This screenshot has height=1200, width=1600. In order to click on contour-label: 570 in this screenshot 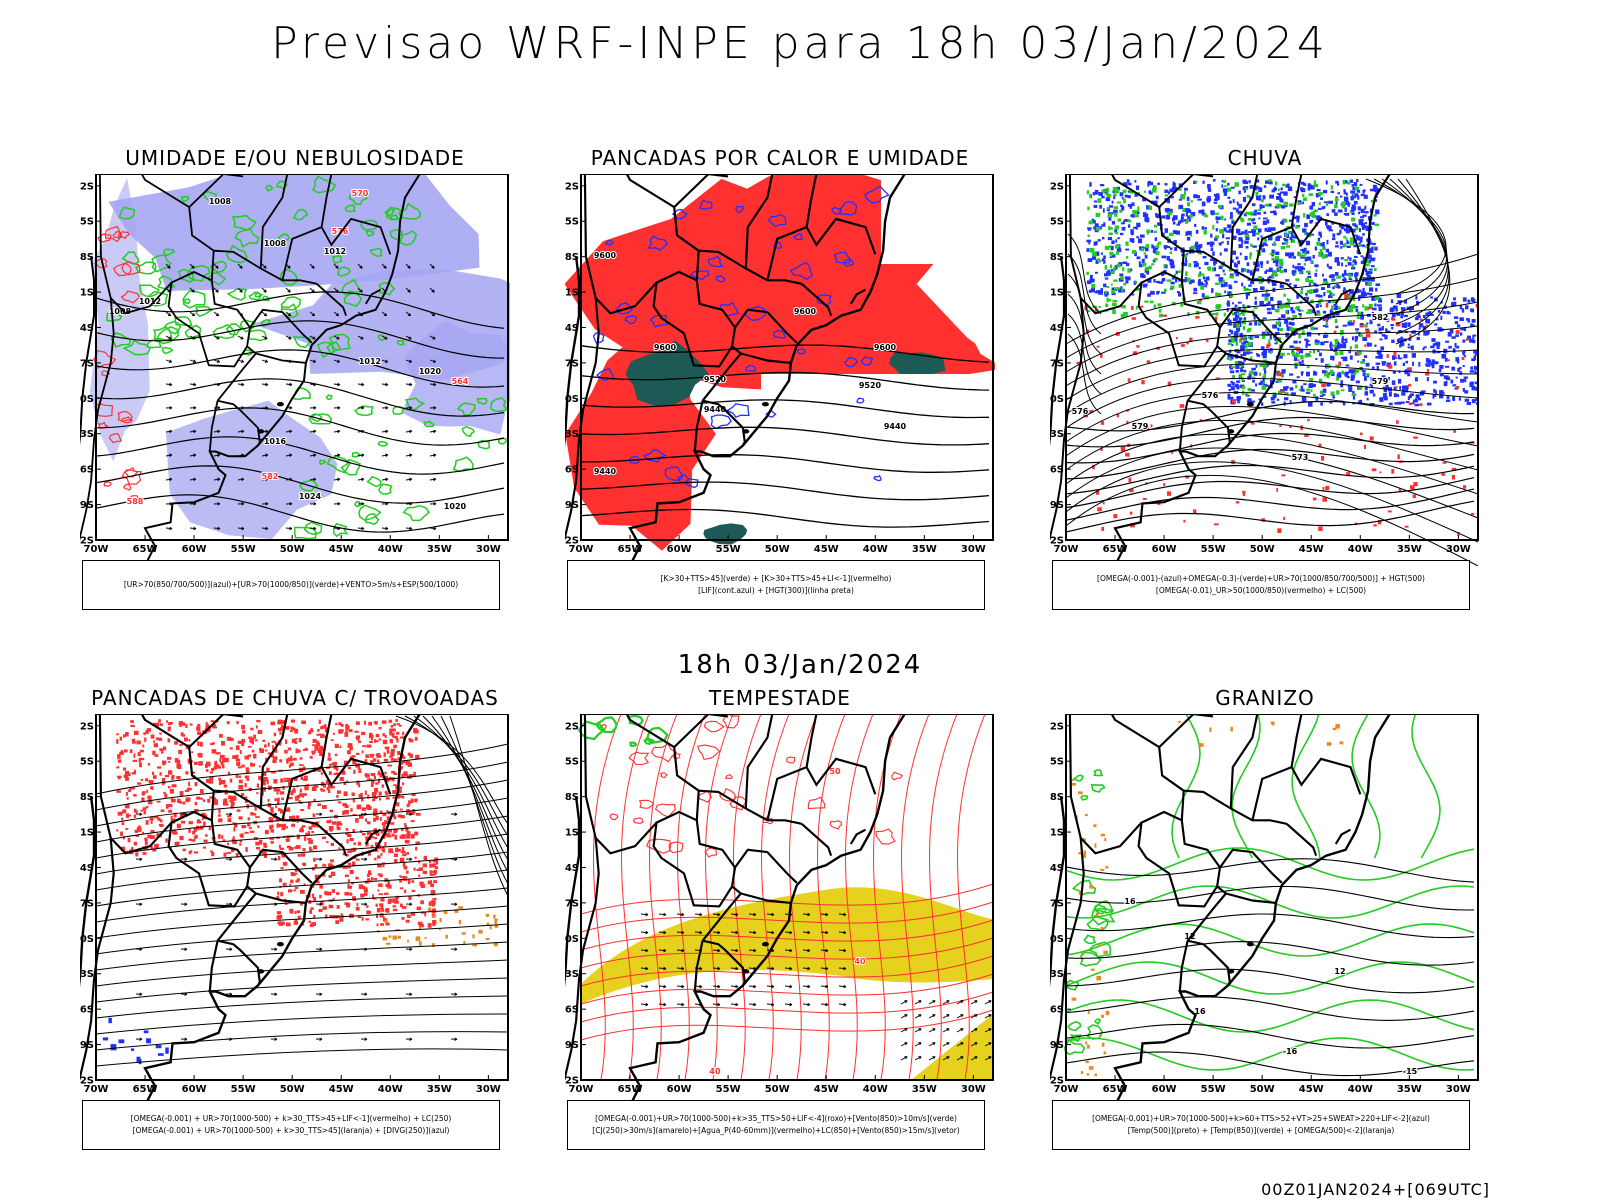, I will do `click(360, 193)`.